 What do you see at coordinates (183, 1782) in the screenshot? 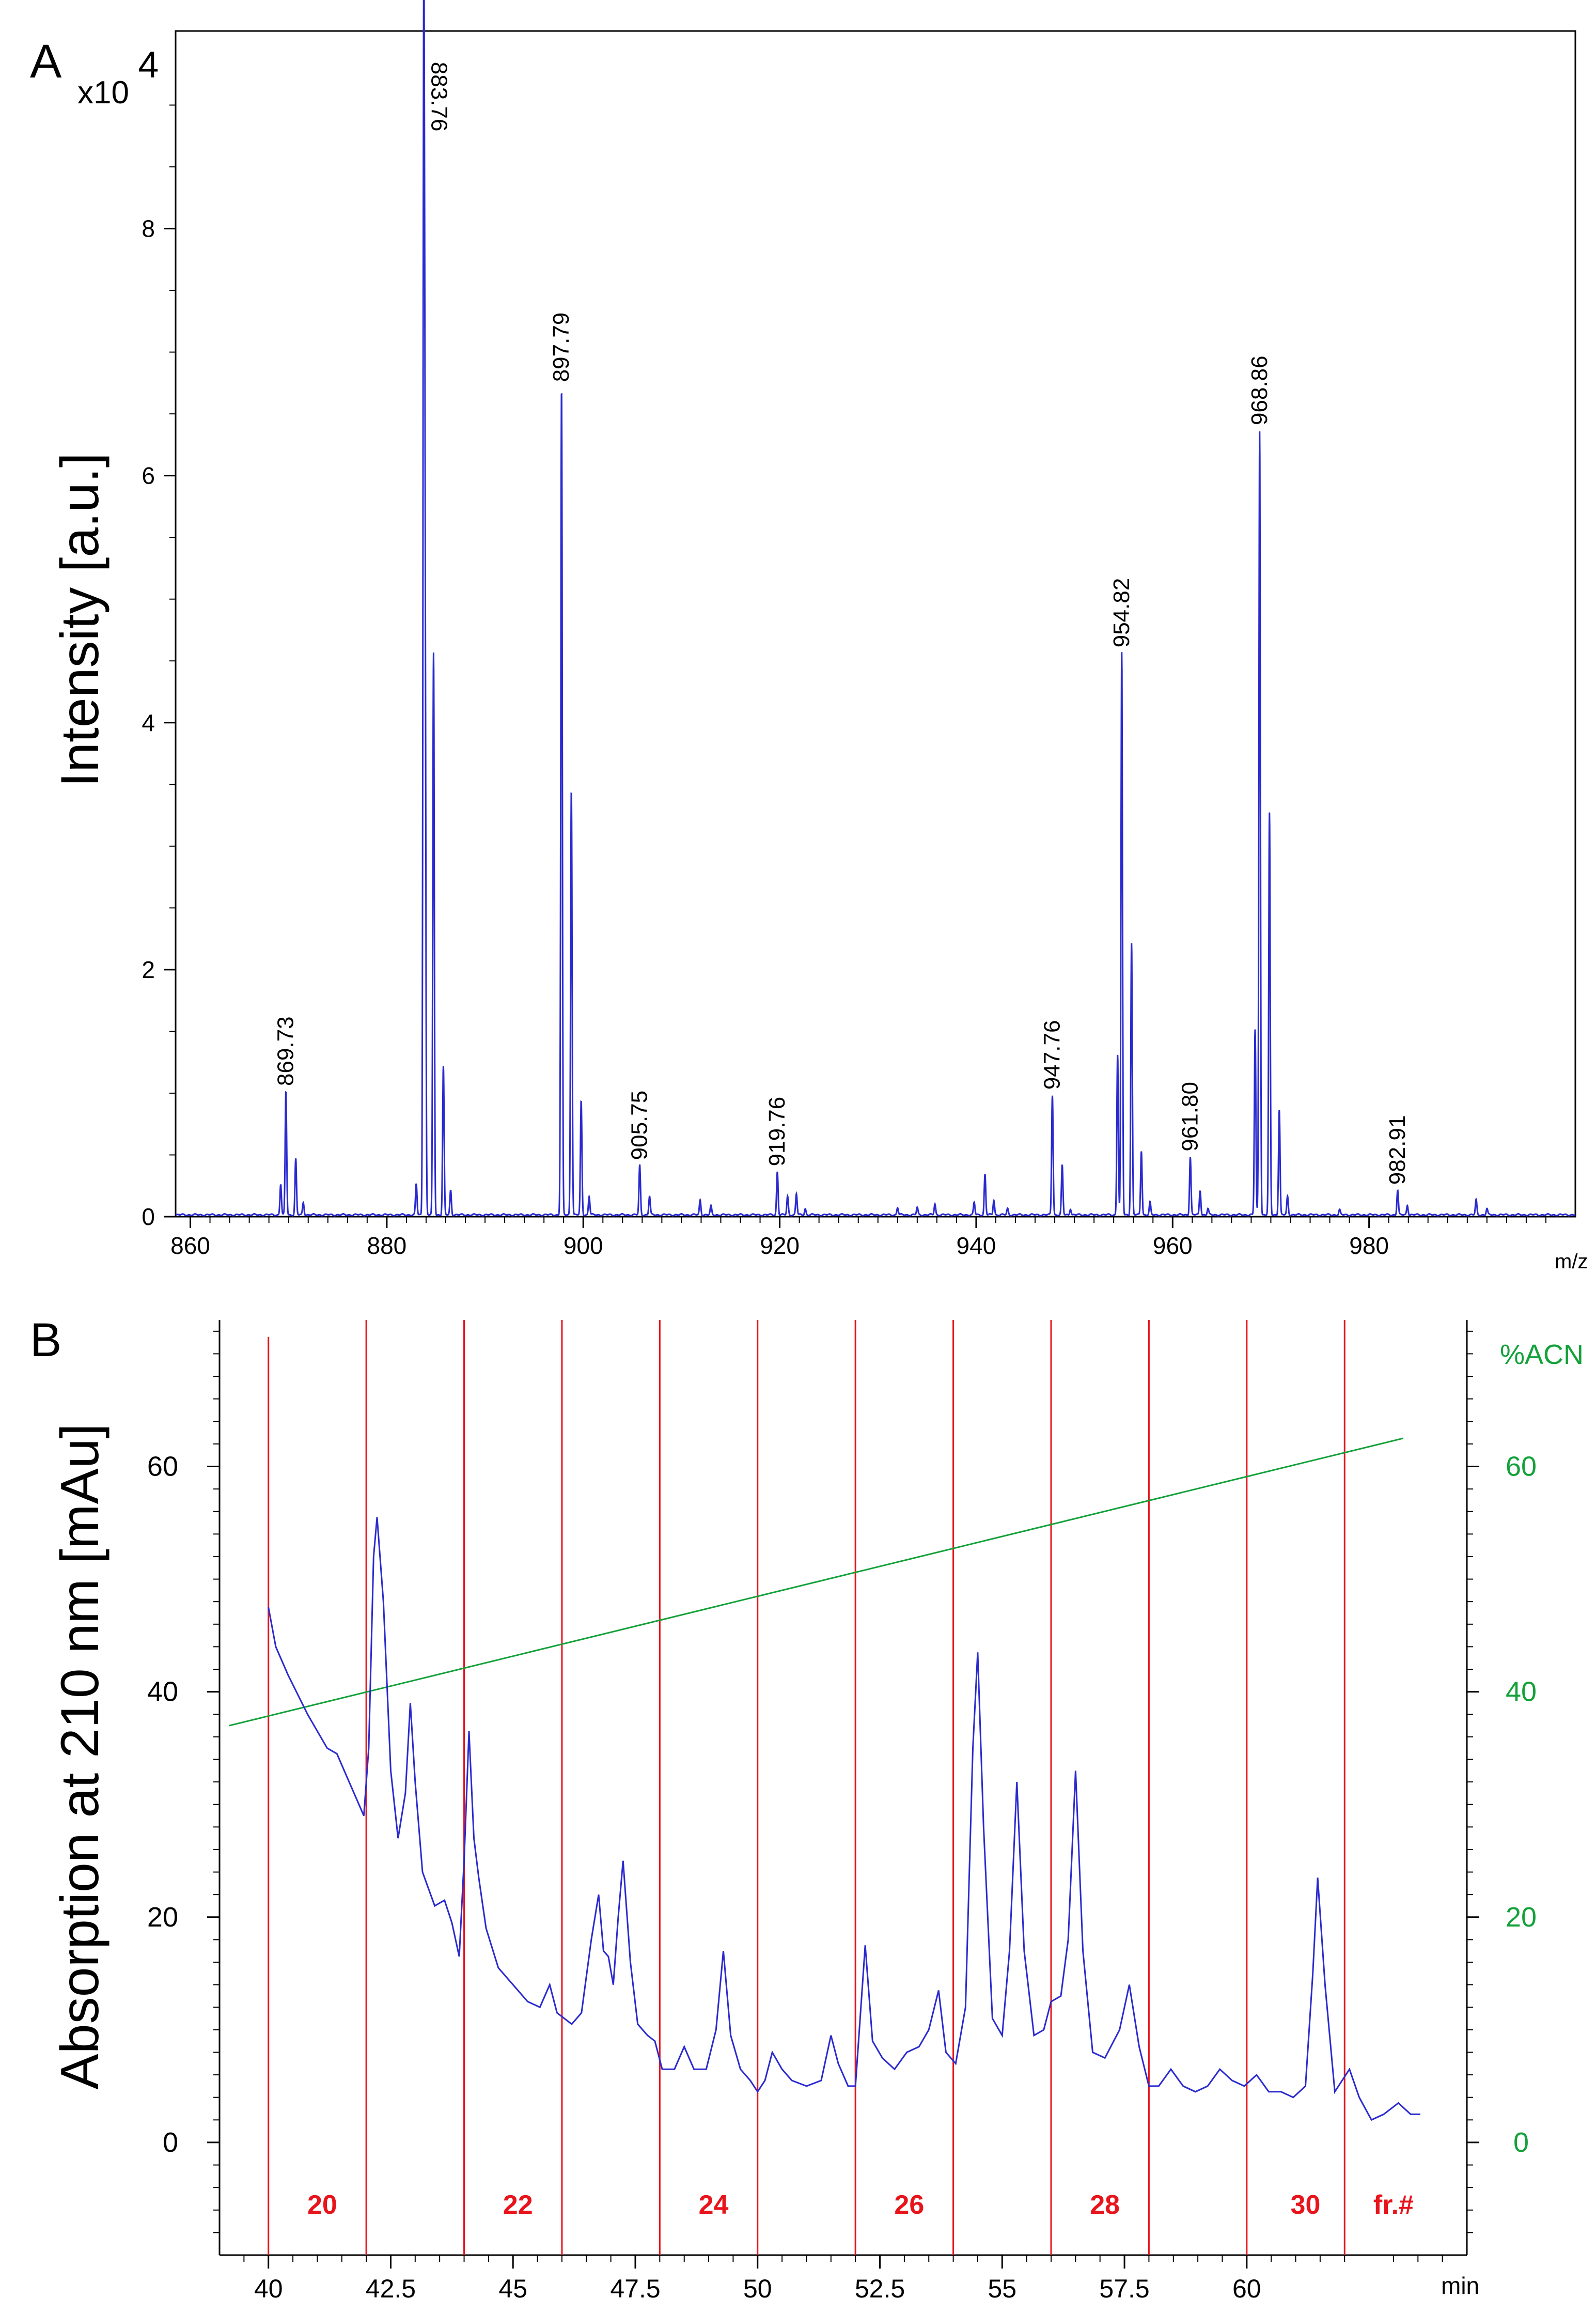
I see `y-ticks-b: 0 20 40 60` at bounding box center [183, 1782].